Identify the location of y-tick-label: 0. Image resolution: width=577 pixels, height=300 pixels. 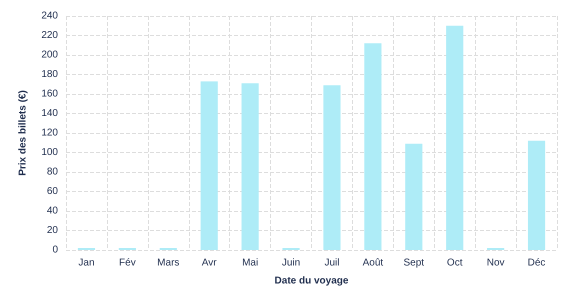
(55, 250).